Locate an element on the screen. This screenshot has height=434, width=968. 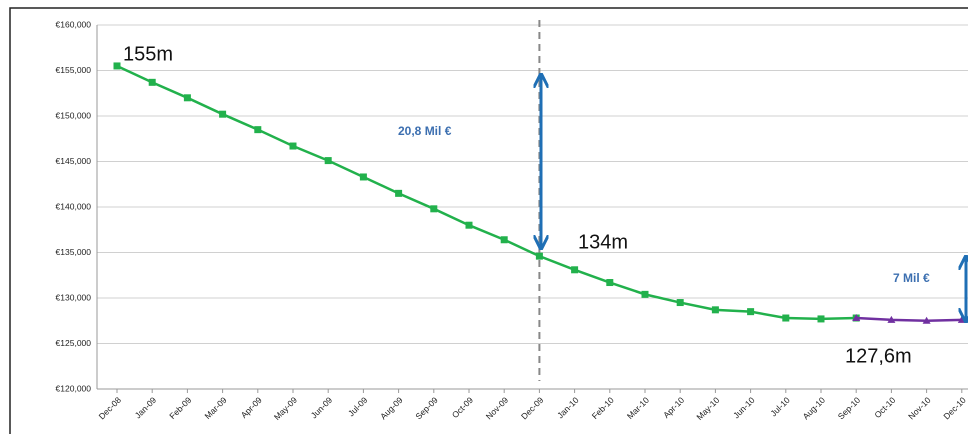
x-tick-label: Sep-09 is located at coordinates (426, 408).